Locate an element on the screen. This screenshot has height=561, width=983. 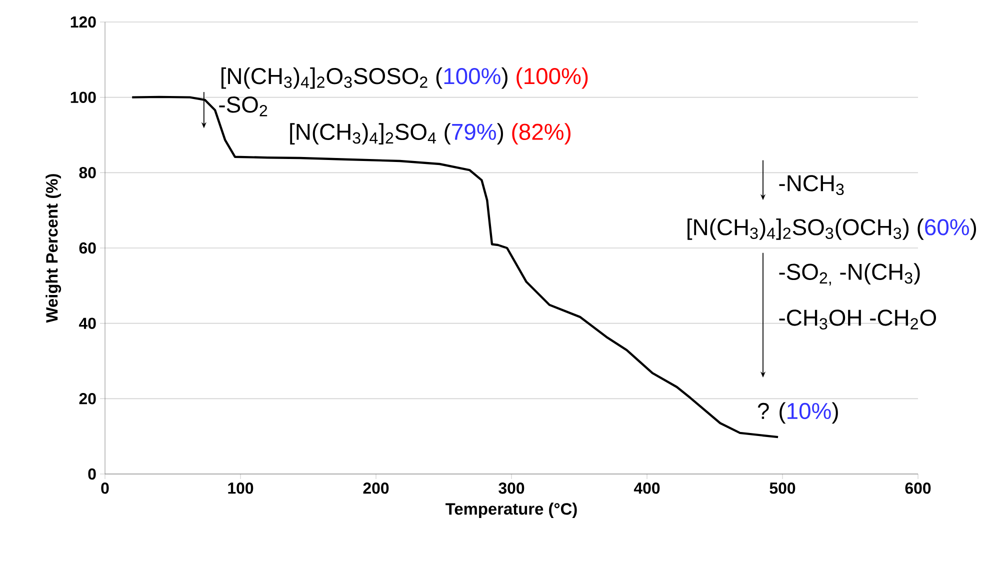
y-tick-label: 120 is located at coordinates (83, 22).